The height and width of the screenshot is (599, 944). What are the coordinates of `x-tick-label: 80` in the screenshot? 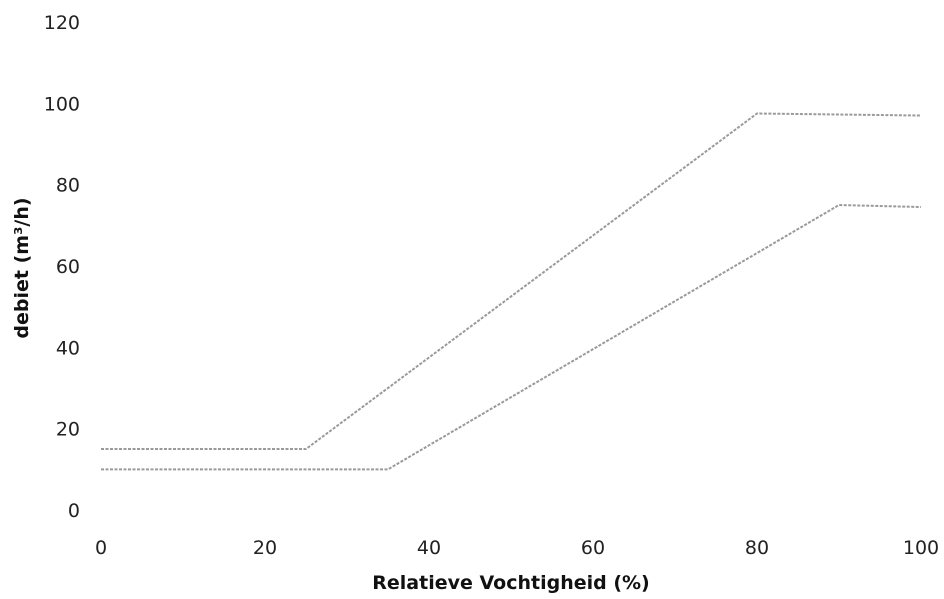 It's located at (757, 548).